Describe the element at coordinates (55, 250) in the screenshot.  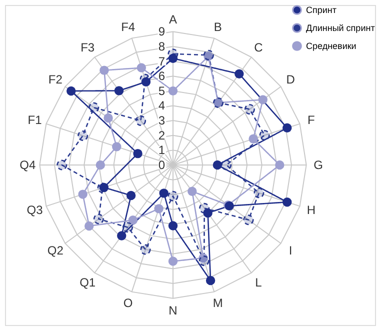
I see `spoke-label: Q2` at that location.